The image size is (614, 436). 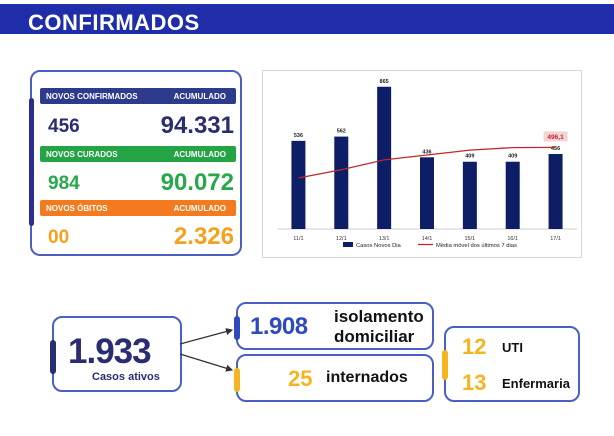 What do you see at coordinates (31, 162) in the screenshot?
I see `stats-accent-bar` at bounding box center [31, 162].